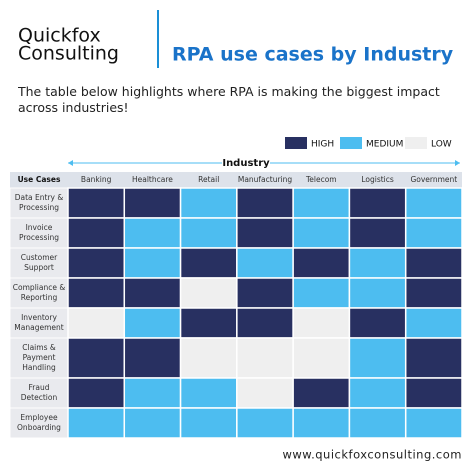 Image resolution: width=474 pixels, height=474 pixels. Describe the element at coordinates (39, 267) in the screenshot. I see `row-label: Support` at that location.